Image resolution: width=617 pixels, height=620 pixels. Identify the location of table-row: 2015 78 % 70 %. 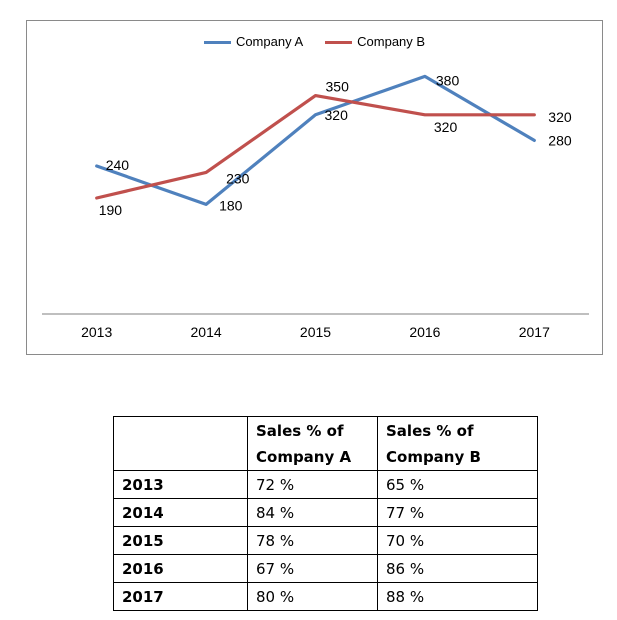
(325, 540).